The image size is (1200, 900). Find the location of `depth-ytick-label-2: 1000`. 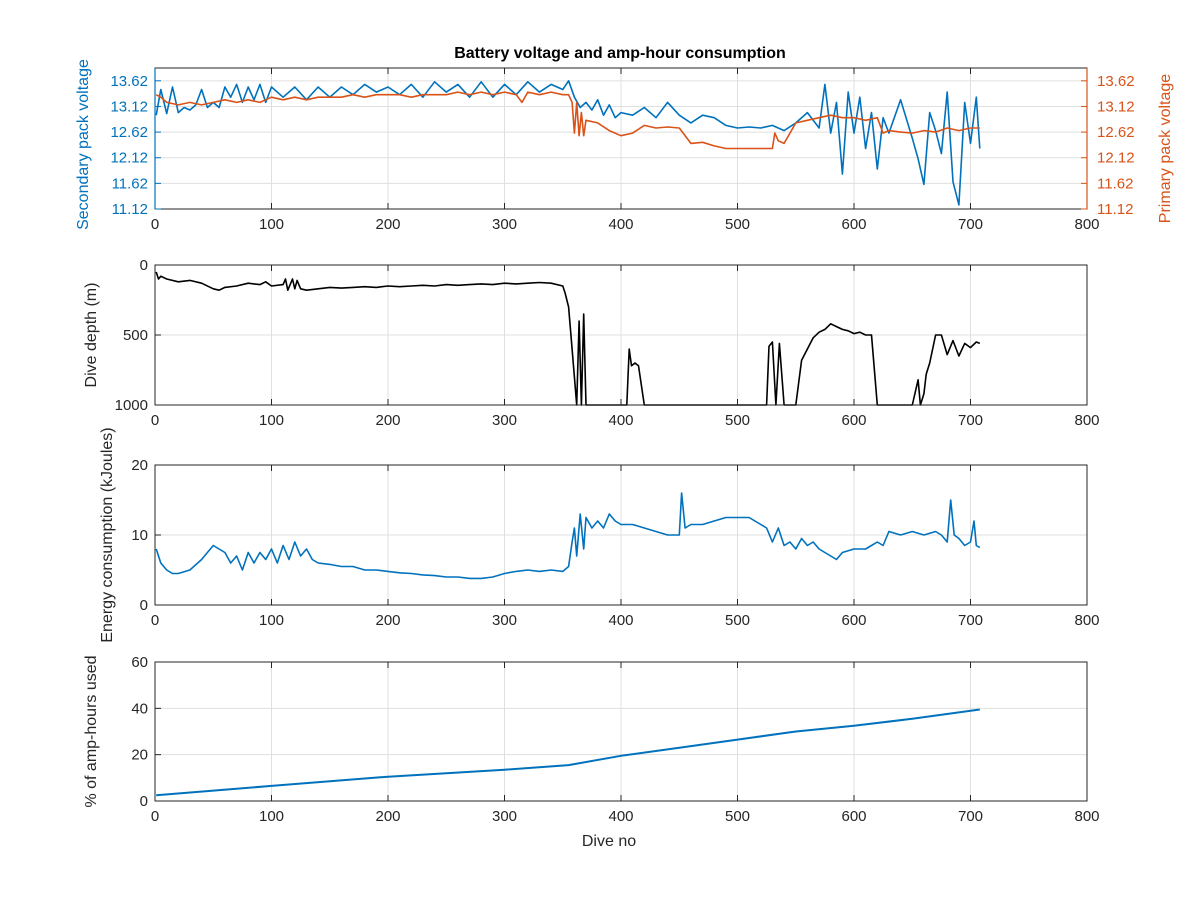

depth-ytick-label-2: 1000 is located at coordinates (131, 405).